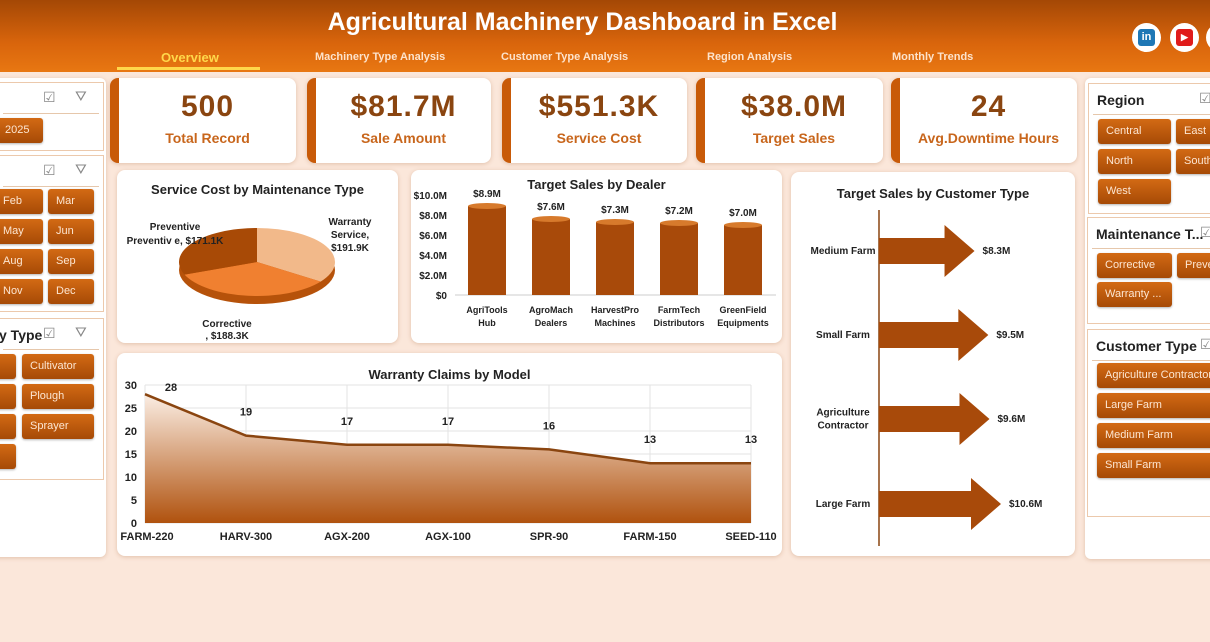  What do you see at coordinates (743, 323) in the screenshot?
I see `x-tick-label: Equipments` at bounding box center [743, 323].